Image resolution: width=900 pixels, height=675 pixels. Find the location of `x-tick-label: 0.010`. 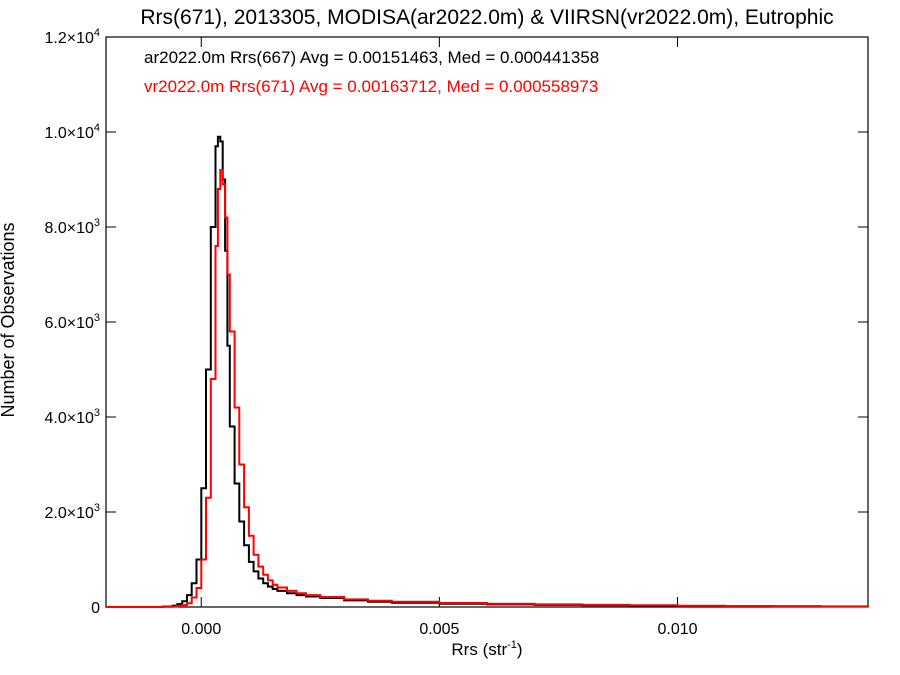

x-tick-label: 0.010 is located at coordinates (677, 629).